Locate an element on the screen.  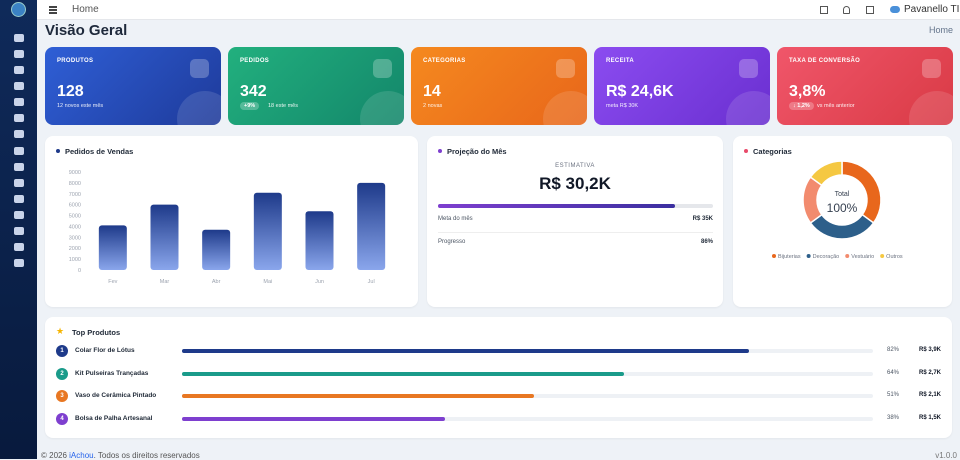
panel-title: Projeção do Mês is located at coordinates (477, 151).